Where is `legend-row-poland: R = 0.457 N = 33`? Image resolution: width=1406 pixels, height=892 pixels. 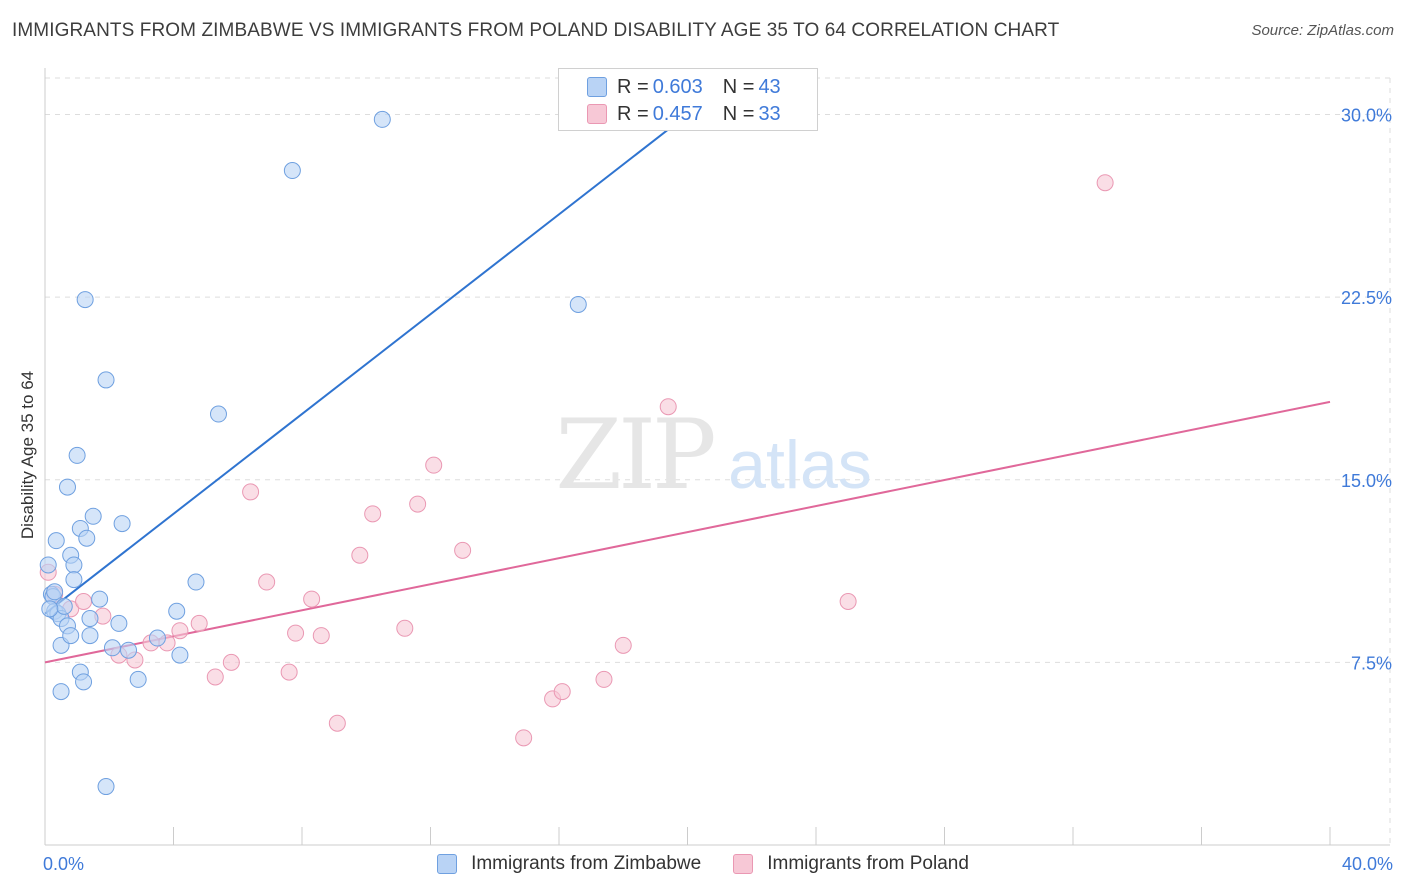
legend-row-poland: R = 0.457 N = 33 is located at coordinates (670, 114).